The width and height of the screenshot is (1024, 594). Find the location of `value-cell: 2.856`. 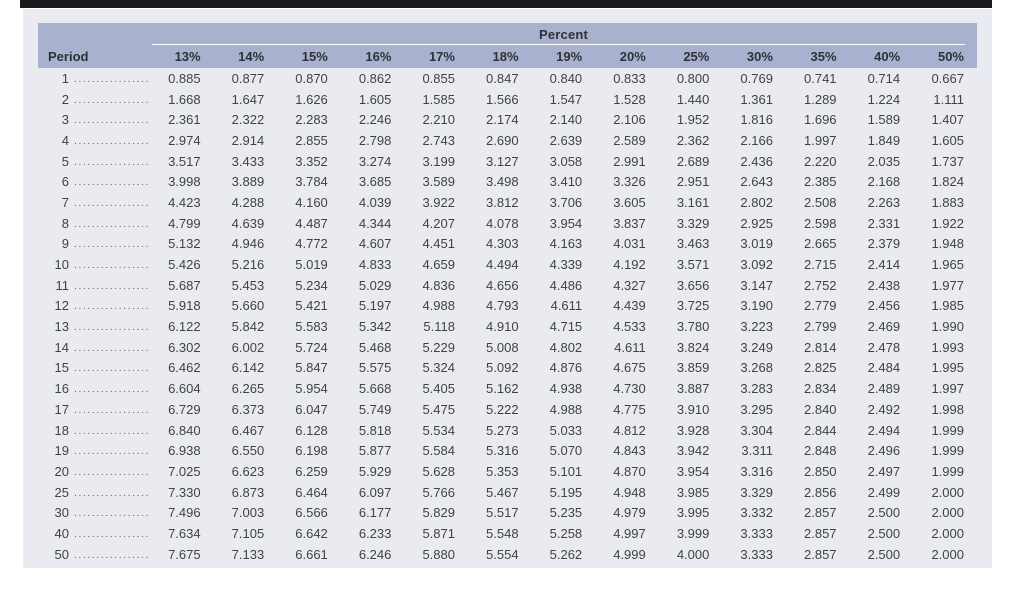

value-cell: 2.856 is located at coordinates (820, 492).